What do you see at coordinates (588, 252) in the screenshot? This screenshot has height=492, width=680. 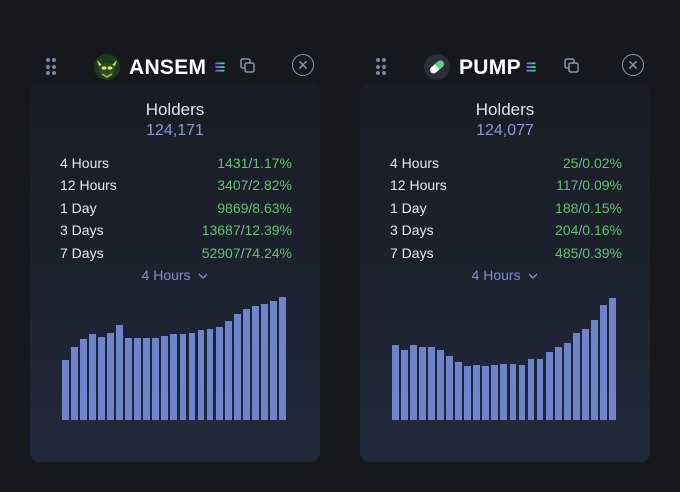 I see `stat-change: 485/0.39%` at bounding box center [588, 252].